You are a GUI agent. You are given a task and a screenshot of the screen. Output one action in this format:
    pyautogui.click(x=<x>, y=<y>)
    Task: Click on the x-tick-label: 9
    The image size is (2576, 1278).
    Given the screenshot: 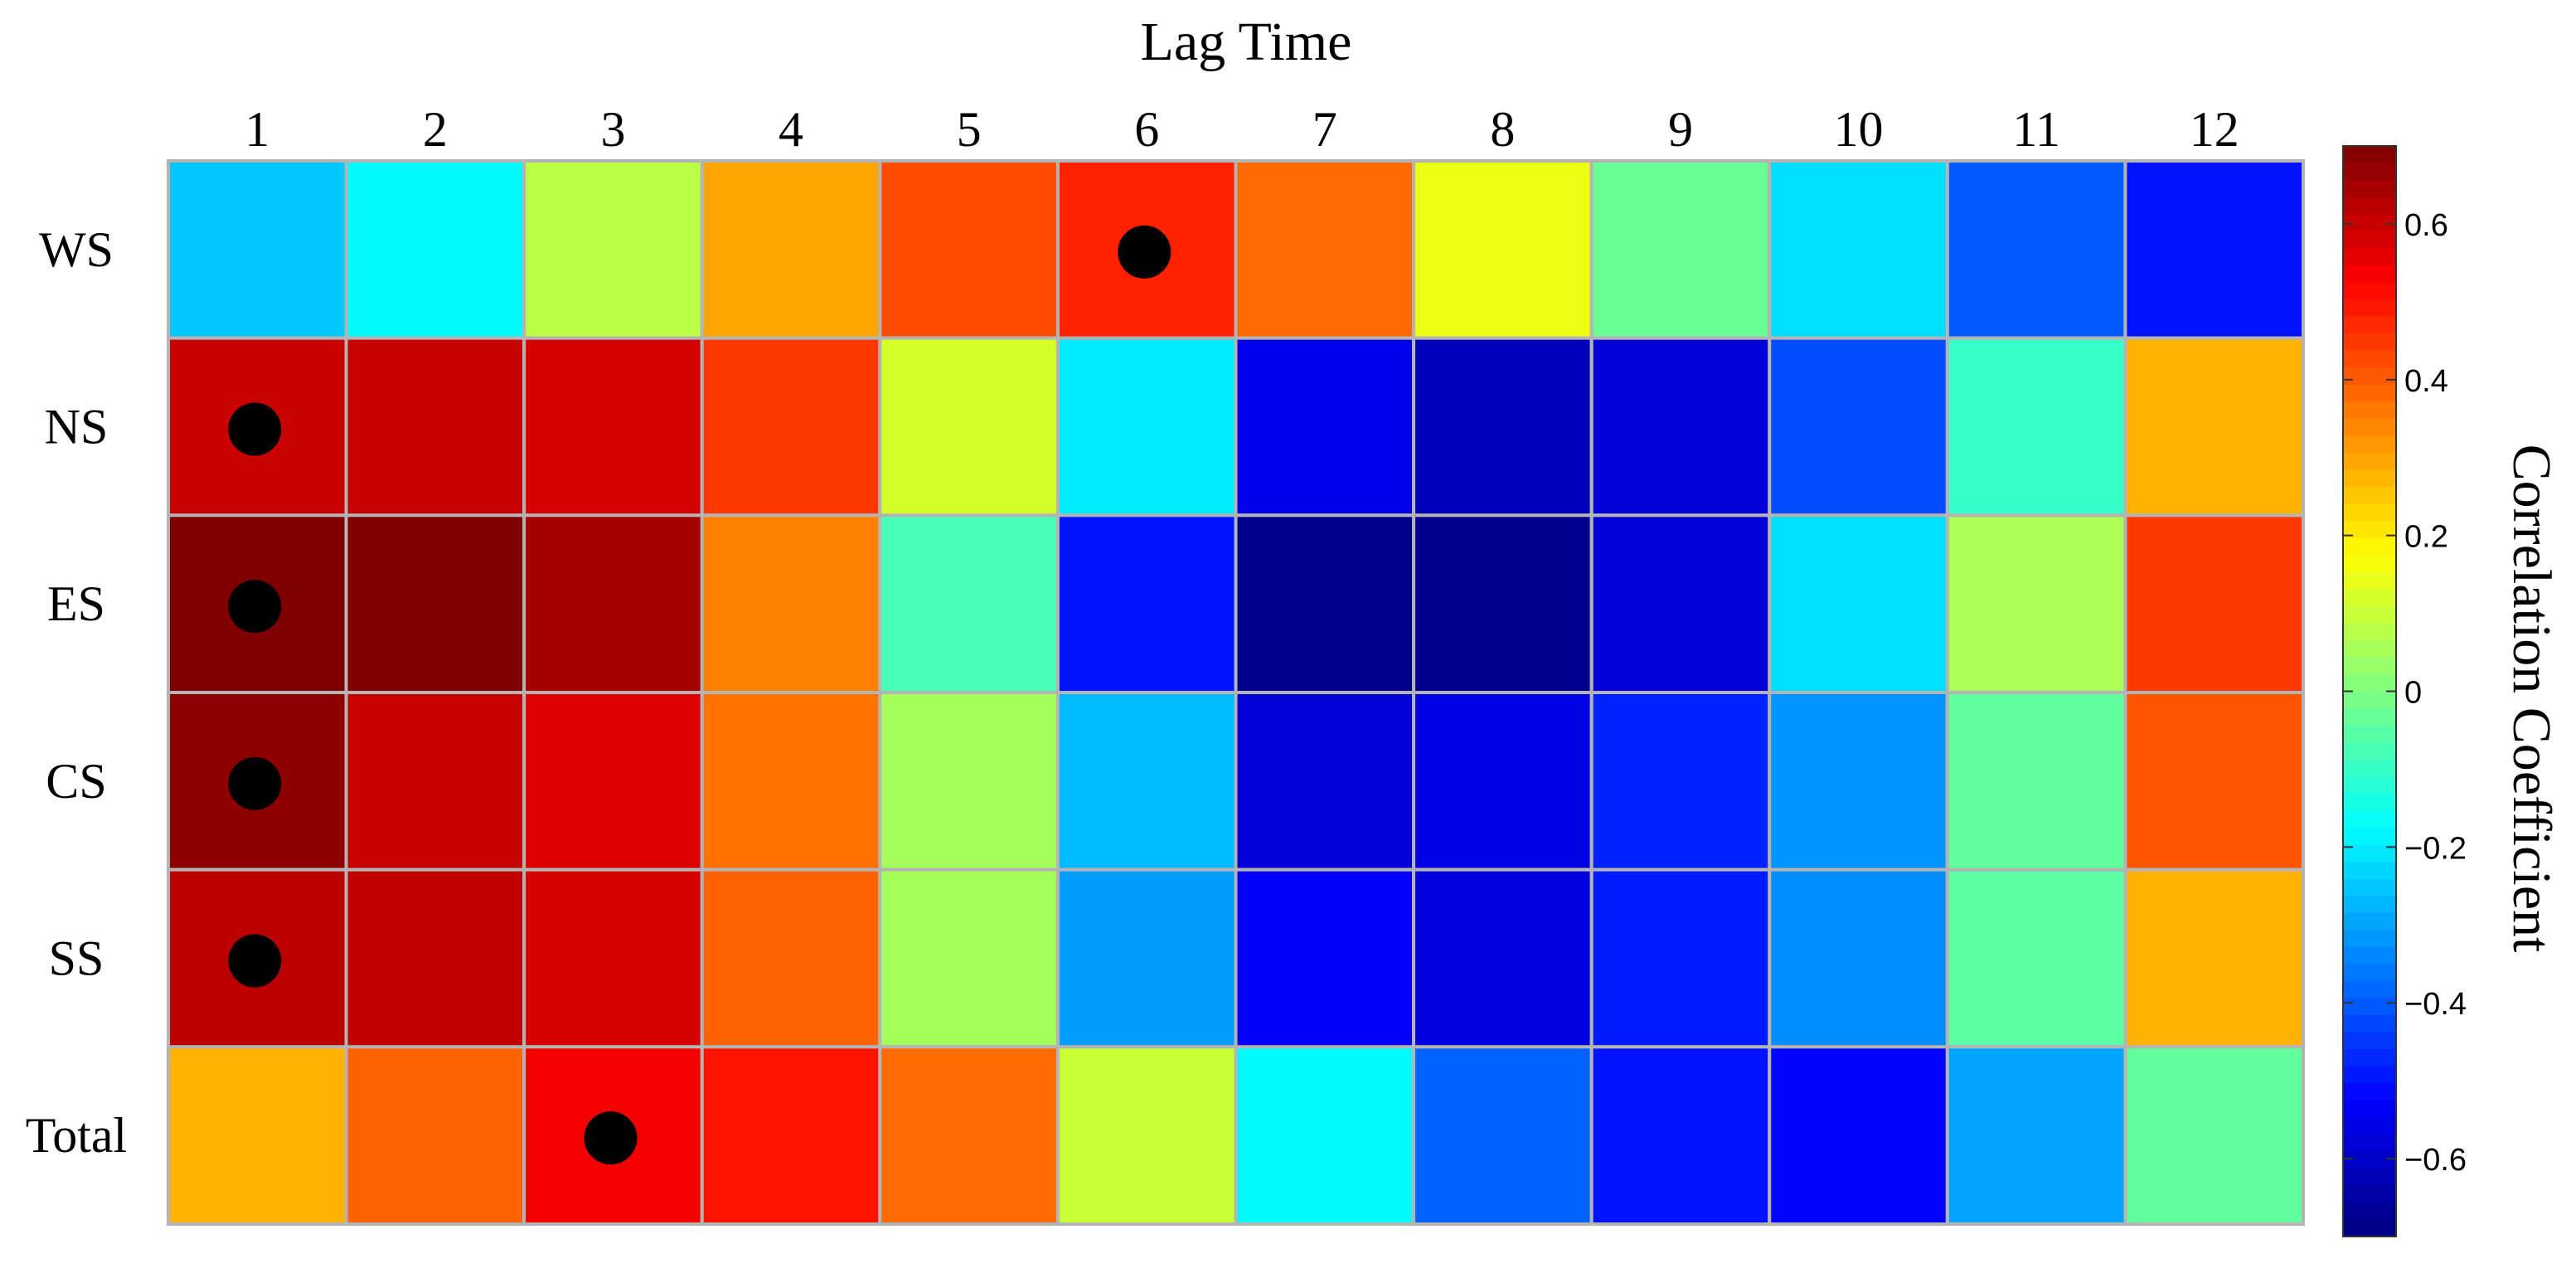 What is the action you would take?
    pyautogui.click(x=1680, y=129)
    